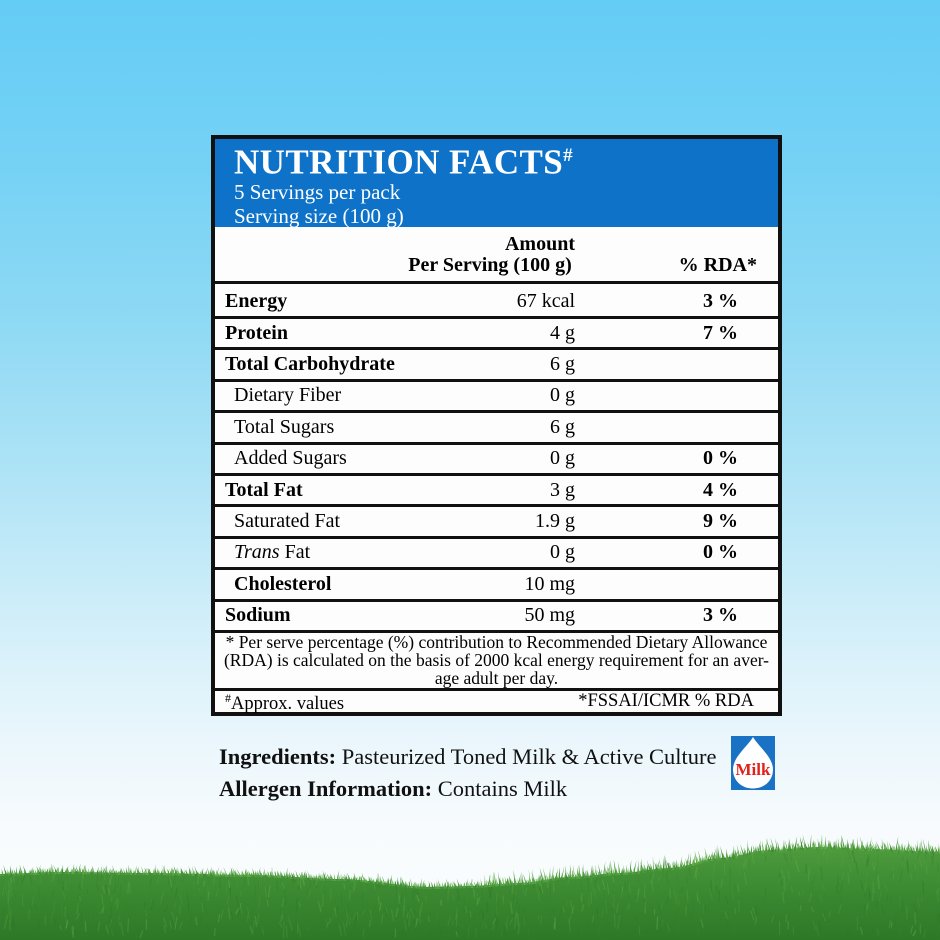  I want to click on svg-text: Milk, so click(753, 769).